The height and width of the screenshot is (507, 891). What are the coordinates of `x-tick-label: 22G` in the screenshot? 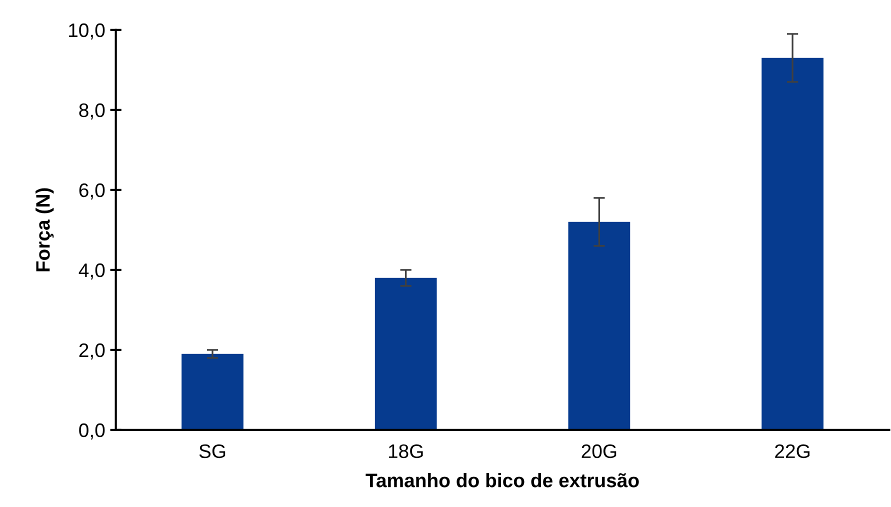 It's located at (792, 451).